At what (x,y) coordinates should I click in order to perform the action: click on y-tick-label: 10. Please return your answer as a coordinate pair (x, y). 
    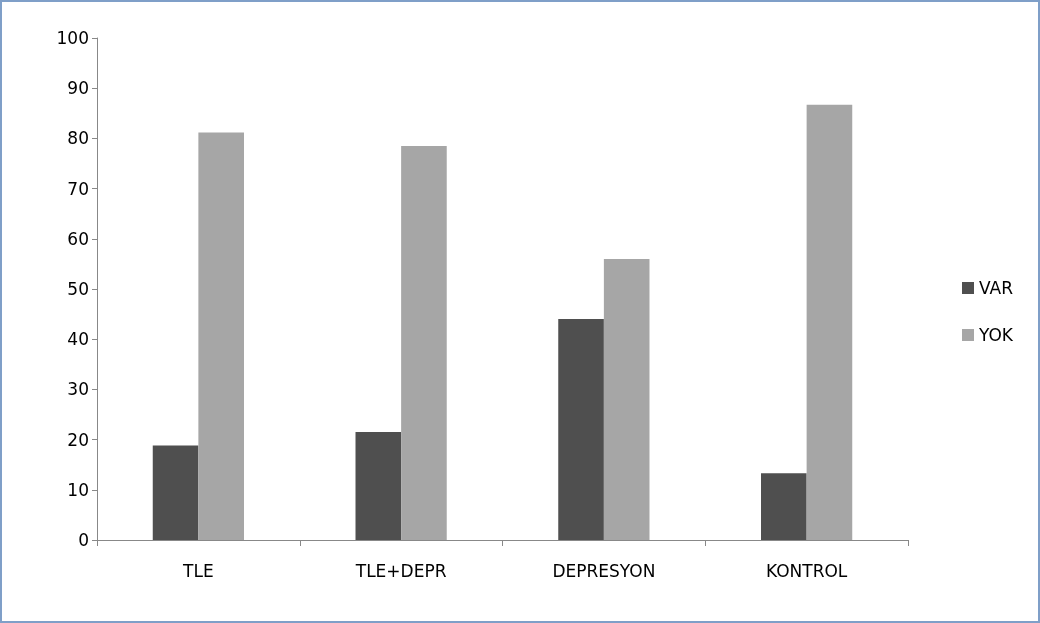
    Looking at the image, I should click on (78, 489).